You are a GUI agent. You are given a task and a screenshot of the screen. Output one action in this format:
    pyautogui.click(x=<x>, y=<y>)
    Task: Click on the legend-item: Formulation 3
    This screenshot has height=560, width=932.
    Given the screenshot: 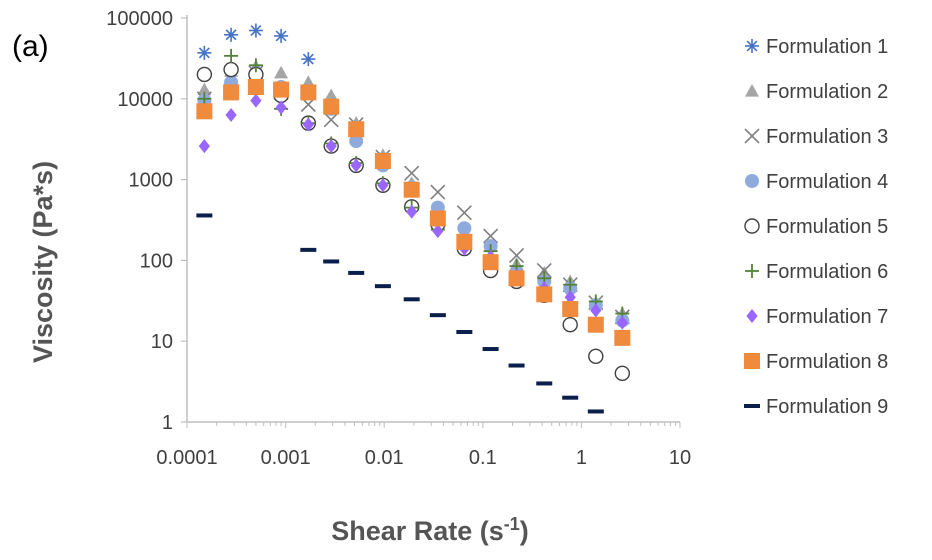 What is the action you would take?
    pyautogui.click(x=816, y=137)
    